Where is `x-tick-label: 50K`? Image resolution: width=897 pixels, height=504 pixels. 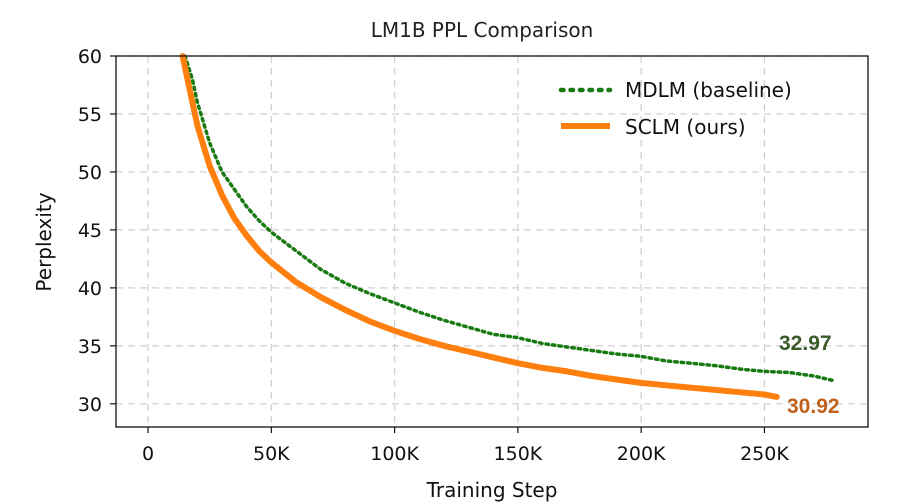
x-tick-label: 50K is located at coordinates (271, 454).